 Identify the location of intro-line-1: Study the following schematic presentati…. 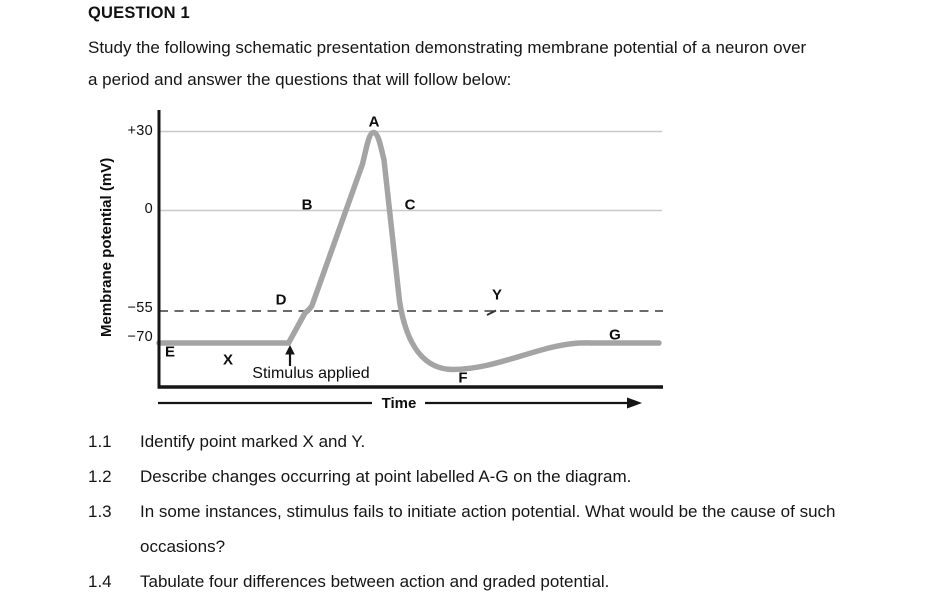
(447, 47).